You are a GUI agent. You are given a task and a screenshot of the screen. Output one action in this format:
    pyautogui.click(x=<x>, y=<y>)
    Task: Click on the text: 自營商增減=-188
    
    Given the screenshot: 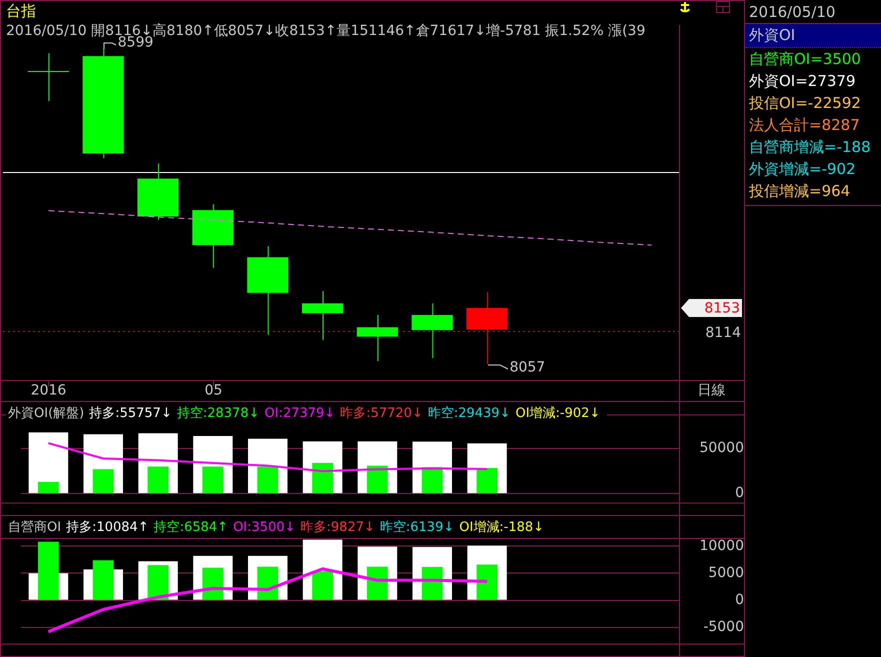 What is the action you would take?
    pyautogui.click(x=810, y=147)
    